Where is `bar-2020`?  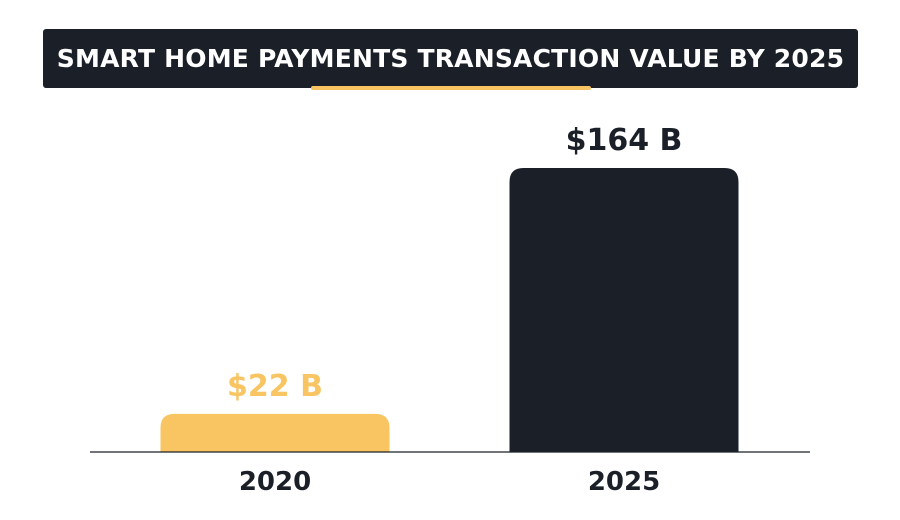
bar-2020 is located at coordinates (275, 432).